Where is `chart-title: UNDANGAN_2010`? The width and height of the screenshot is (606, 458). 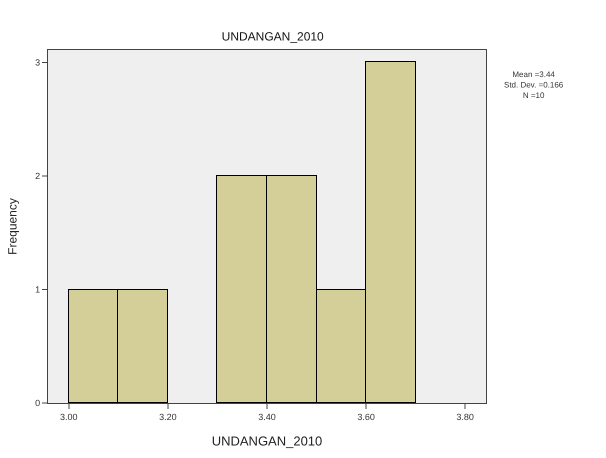 chart-title: UNDANGAN_2010 is located at coordinates (273, 36).